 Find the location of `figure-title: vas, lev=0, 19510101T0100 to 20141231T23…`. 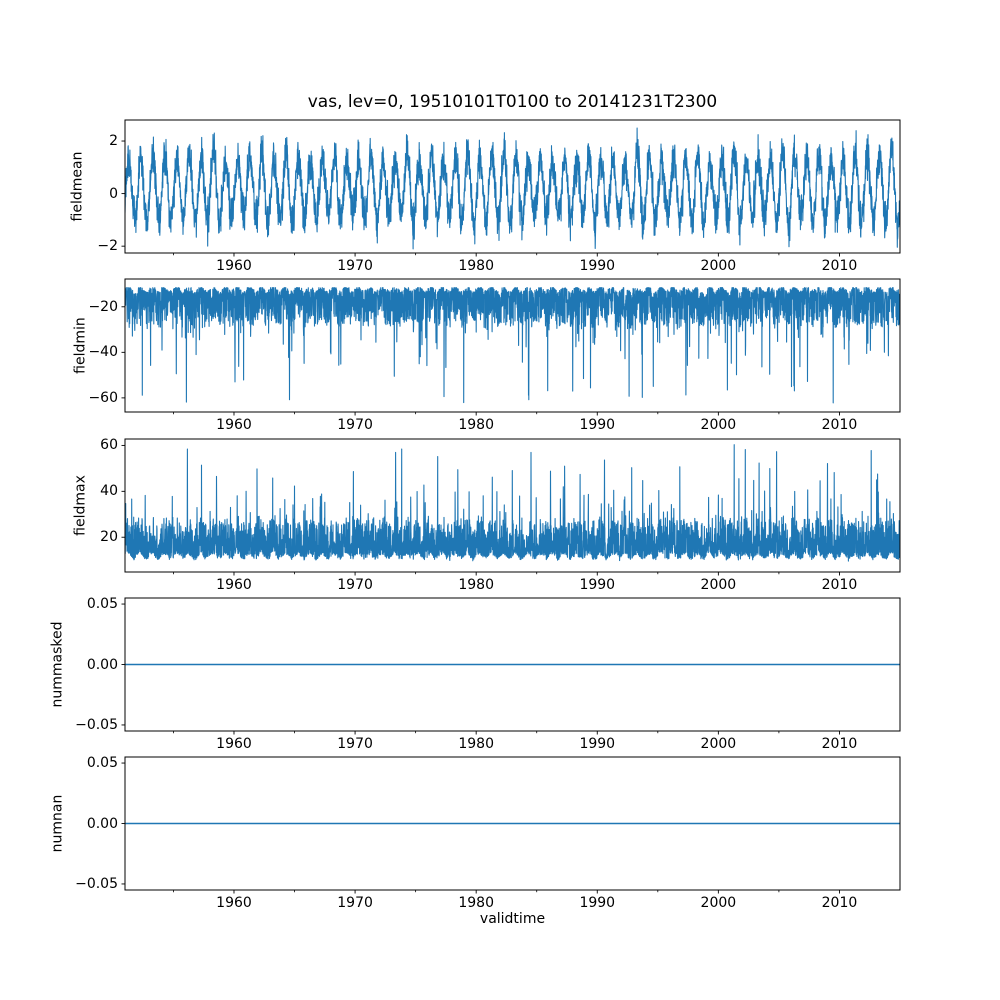

figure-title: vas, lev=0, 19510101T0100 to 20141231T23… is located at coordinates (512, 102).